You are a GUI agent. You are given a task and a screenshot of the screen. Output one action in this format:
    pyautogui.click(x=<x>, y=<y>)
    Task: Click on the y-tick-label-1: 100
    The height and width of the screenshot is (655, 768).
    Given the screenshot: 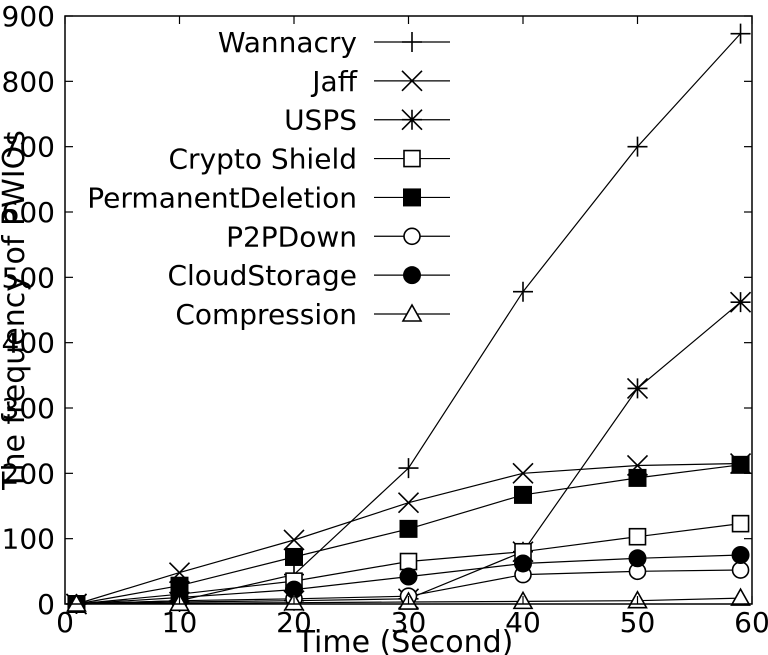 What is the action you would take?
    pyautogui.click(x=28, y=539)
    